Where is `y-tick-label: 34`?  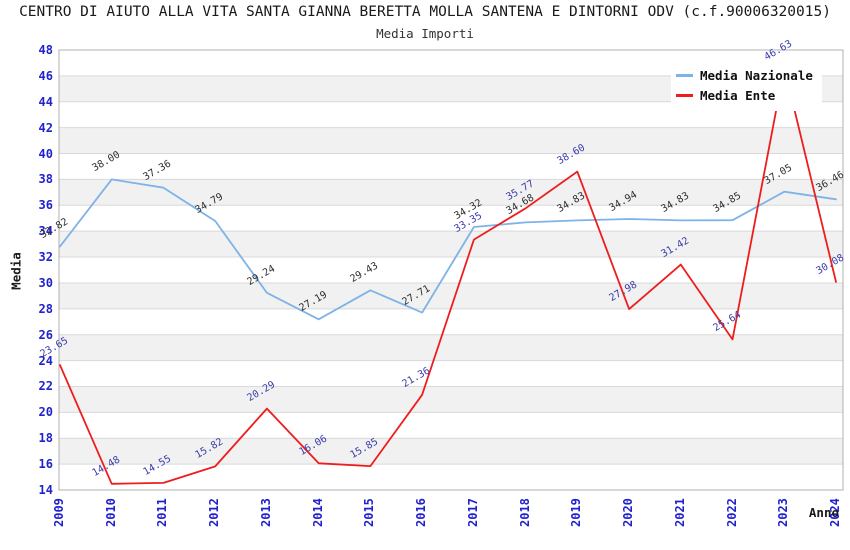 y-tick-label: 34 is located at coordinates (45, 231).